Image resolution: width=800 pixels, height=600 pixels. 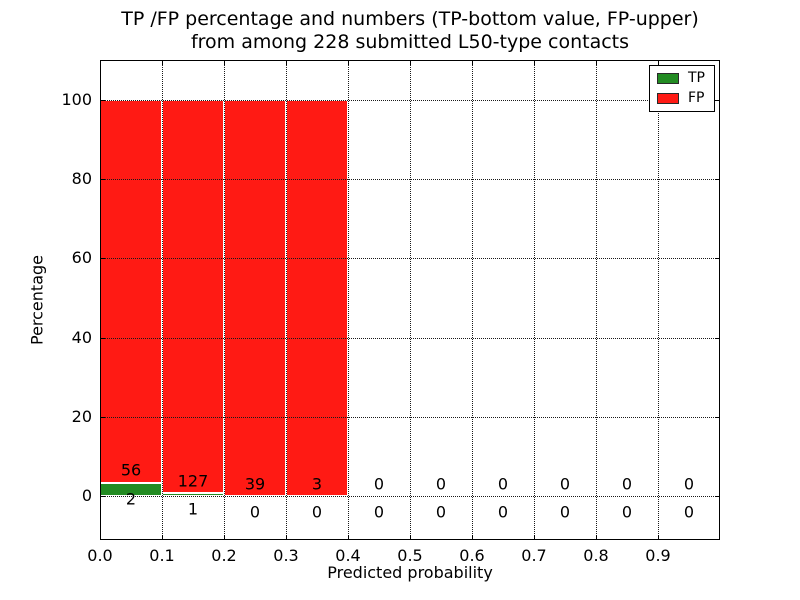 What do you see at coordinates (668, 78) in the screenshot?
I see `legend-swatch-tp` at bounding box center [668, 78].